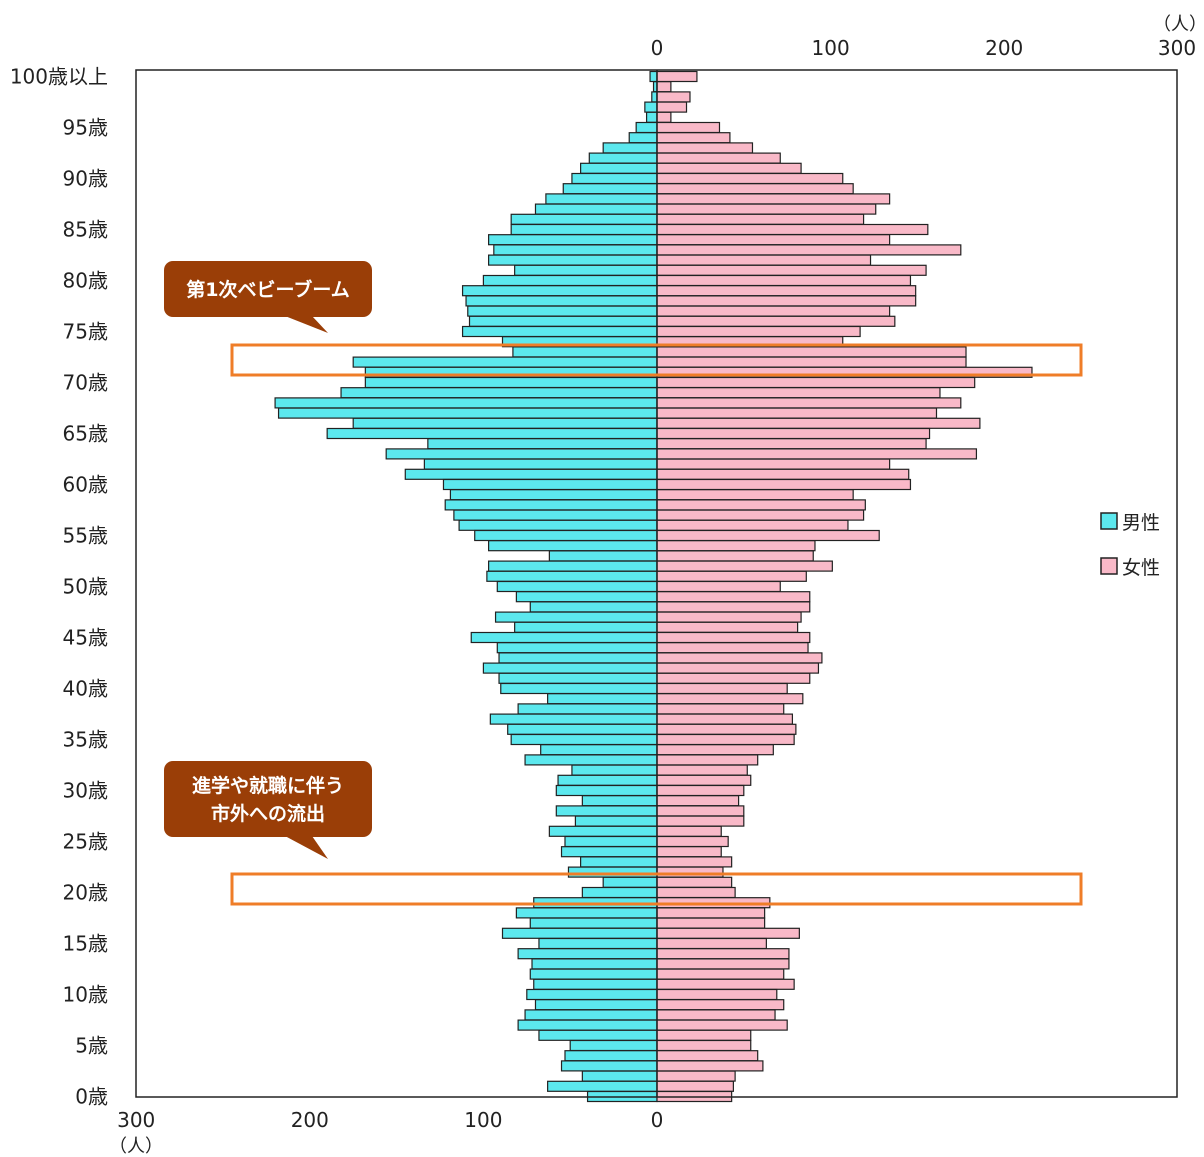  I want to click on bottom-x-axis: 300 200 100 0, so click(390, 1120).